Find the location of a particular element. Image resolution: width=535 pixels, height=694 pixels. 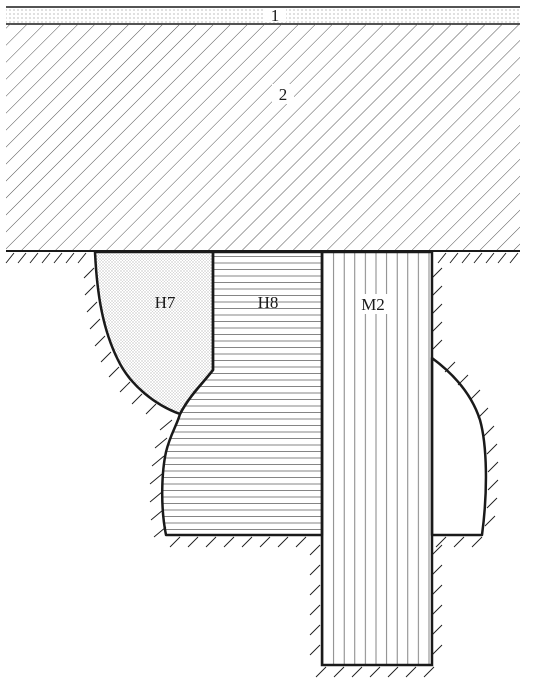

soil-hatch-right is located at coordinates (465, 397).